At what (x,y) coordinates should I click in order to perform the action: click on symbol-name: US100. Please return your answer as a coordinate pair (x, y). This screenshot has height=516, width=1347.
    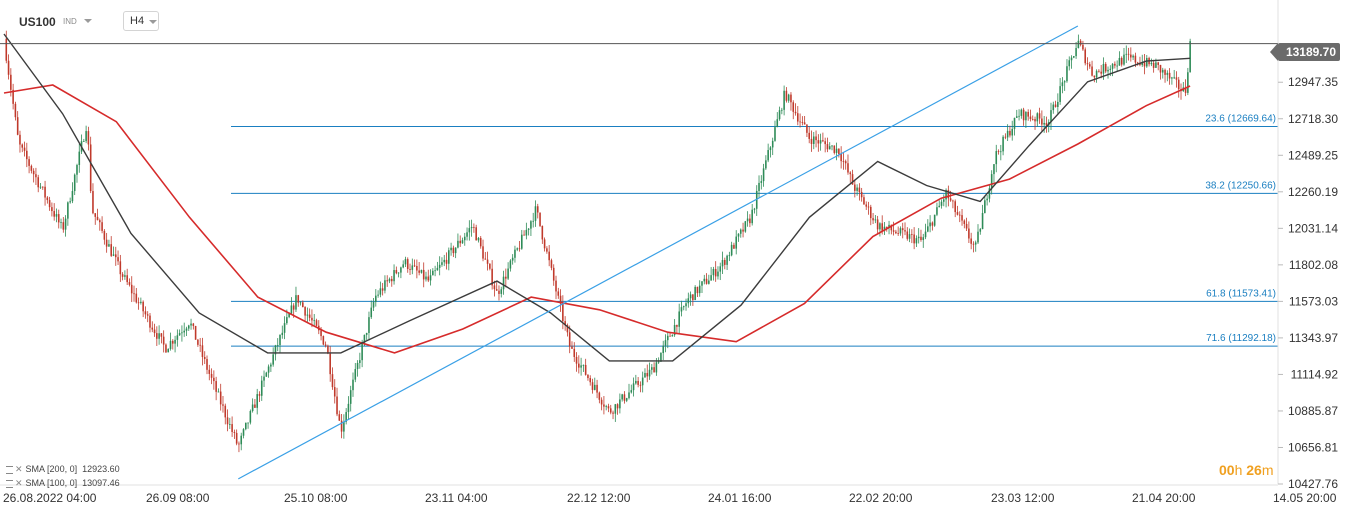
    Looking at the image, I should click on (37, 22).